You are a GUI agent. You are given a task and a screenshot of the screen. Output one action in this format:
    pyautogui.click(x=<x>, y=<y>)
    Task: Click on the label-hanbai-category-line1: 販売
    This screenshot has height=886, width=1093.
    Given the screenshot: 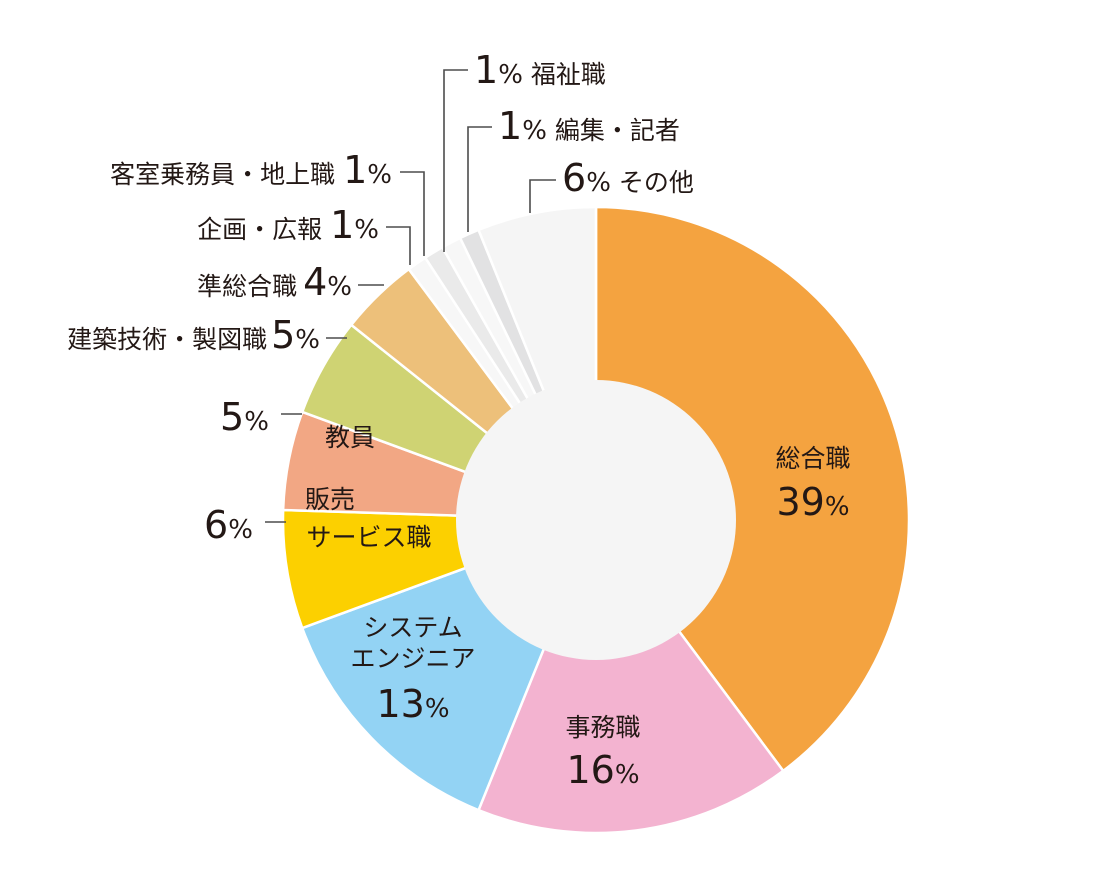 What is the action you would take?
    pyautogui.click(x=330, y=499)
    